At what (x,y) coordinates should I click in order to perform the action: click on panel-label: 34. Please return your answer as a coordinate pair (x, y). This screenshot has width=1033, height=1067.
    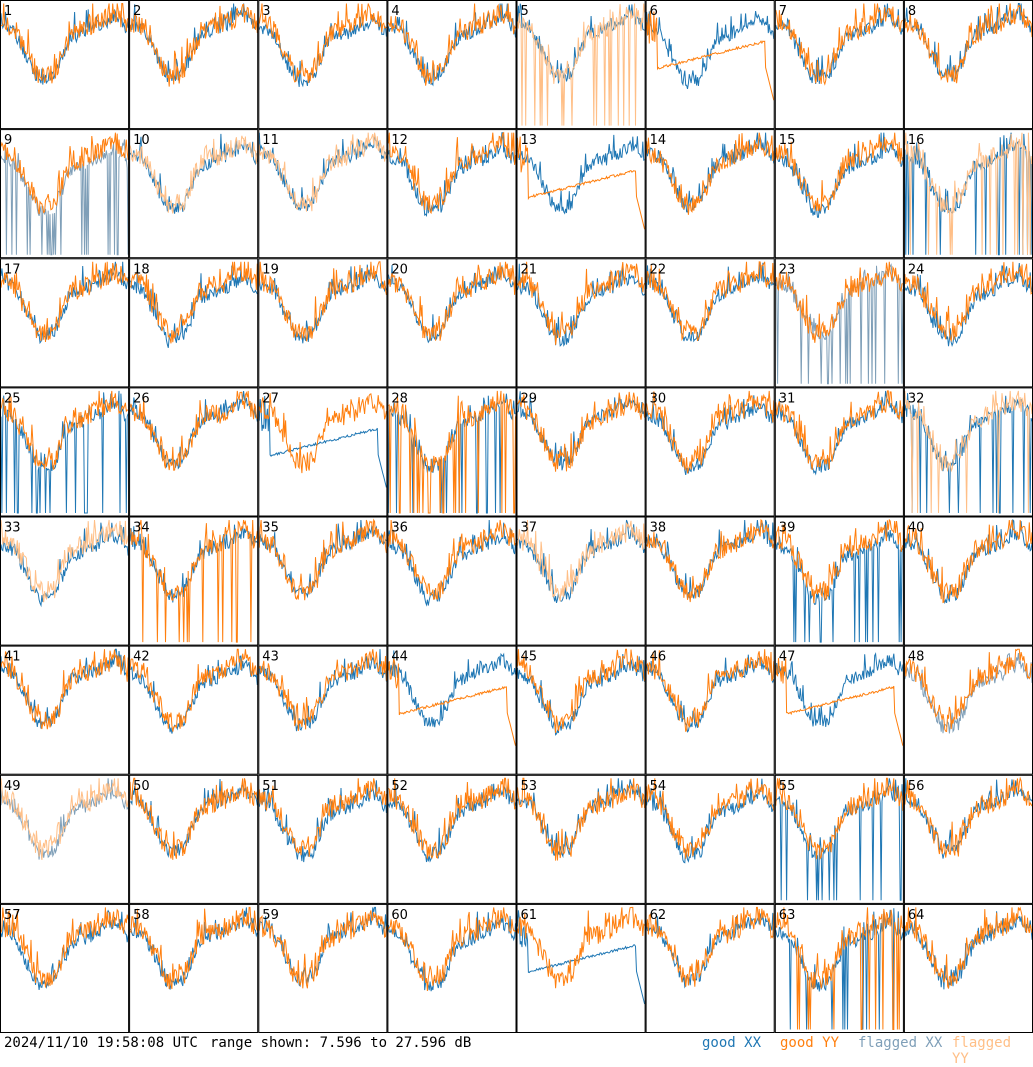
    Looking at the image, I should click on (141, 528).